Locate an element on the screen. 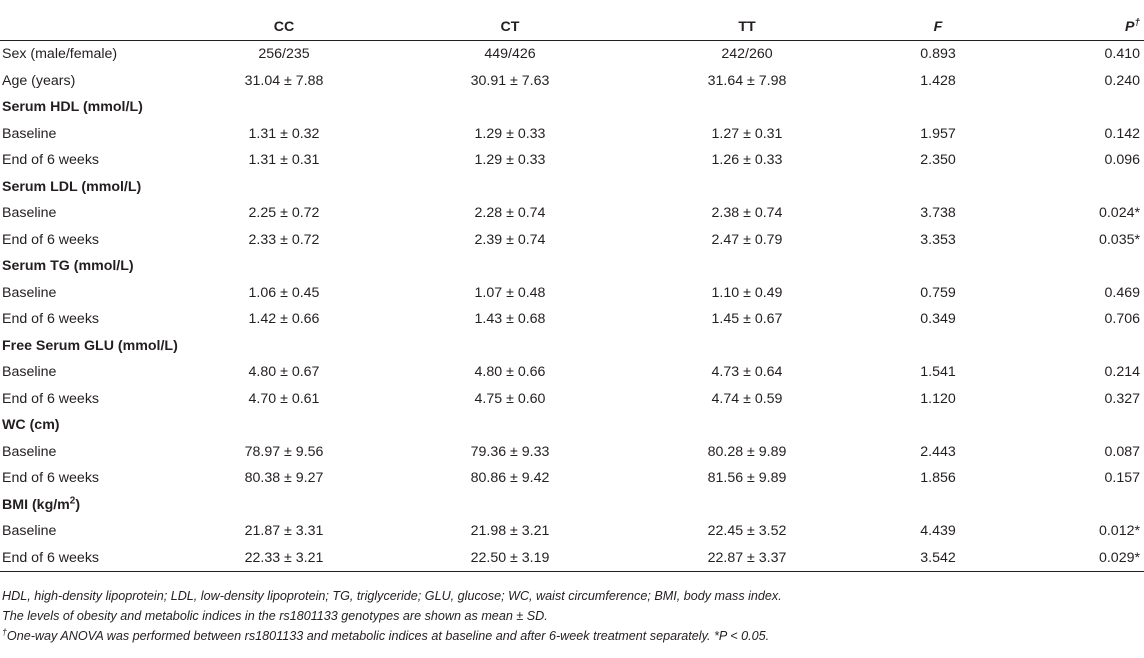  tt-value: 1.10 ± 0.49 is located at coordinates (747, 292).